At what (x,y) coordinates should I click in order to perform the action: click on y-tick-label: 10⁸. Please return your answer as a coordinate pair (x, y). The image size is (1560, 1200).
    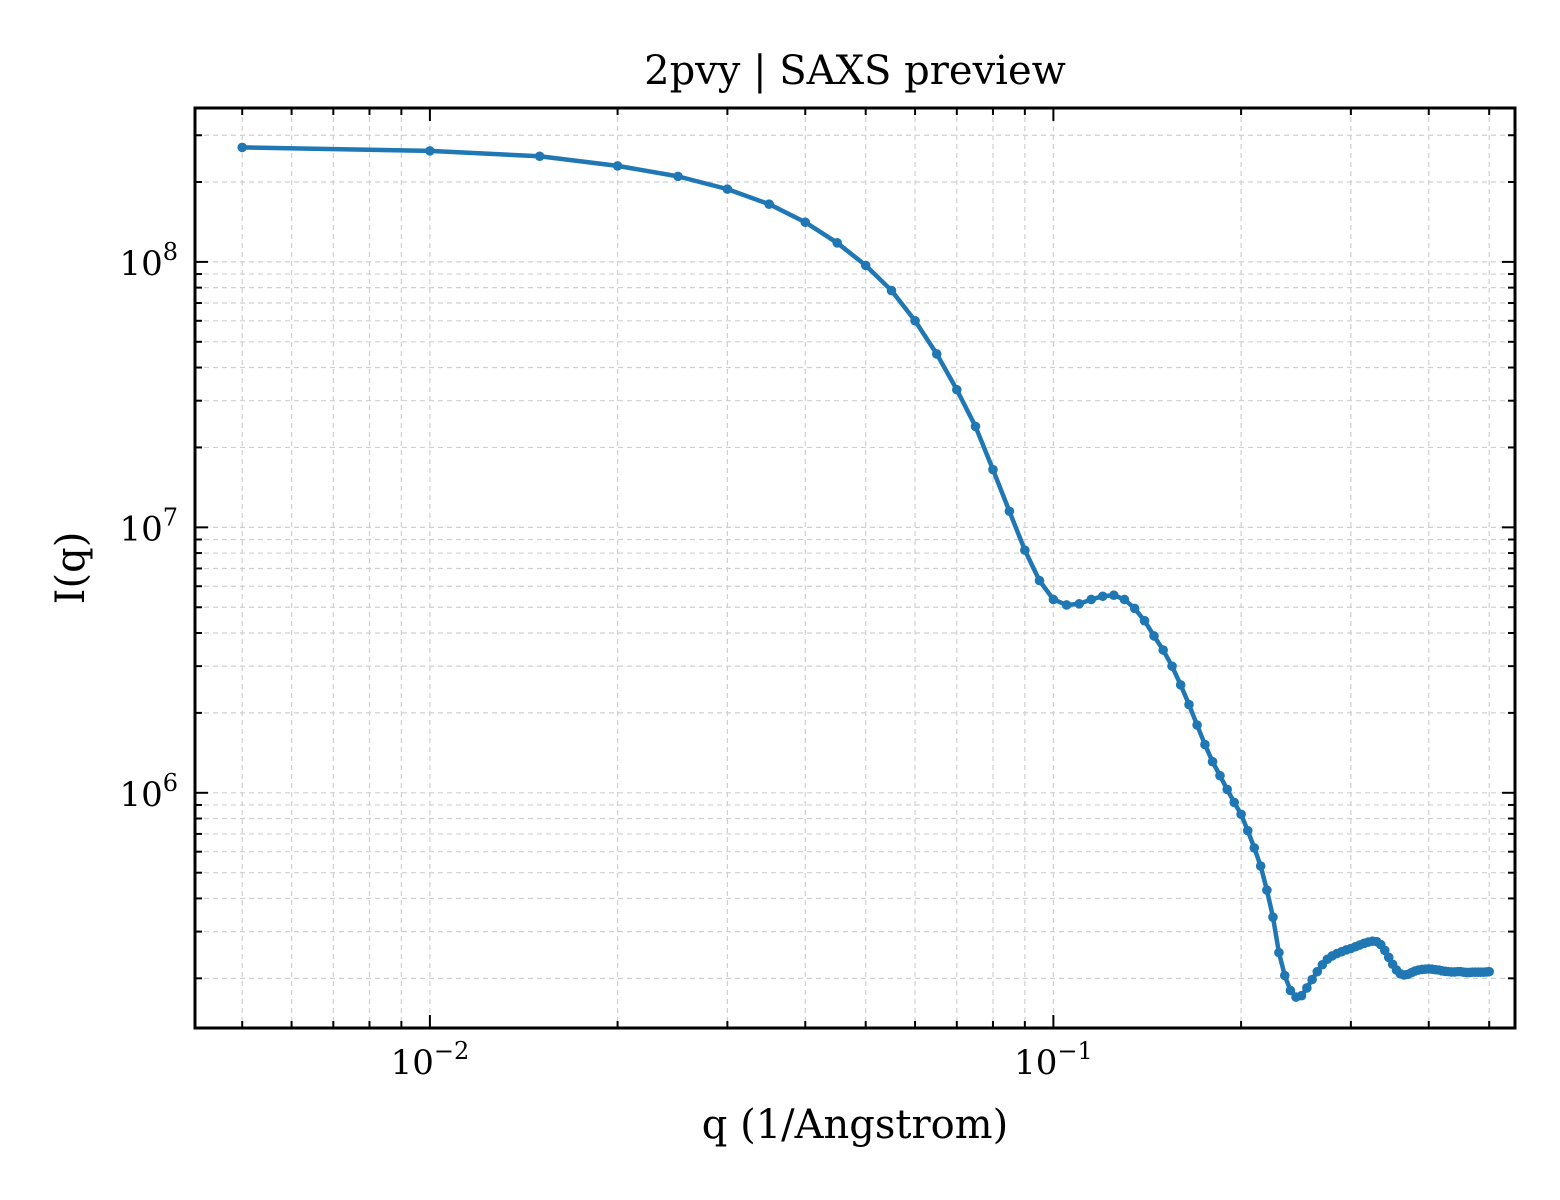
    Looking at the image, I should click on (148, 261).